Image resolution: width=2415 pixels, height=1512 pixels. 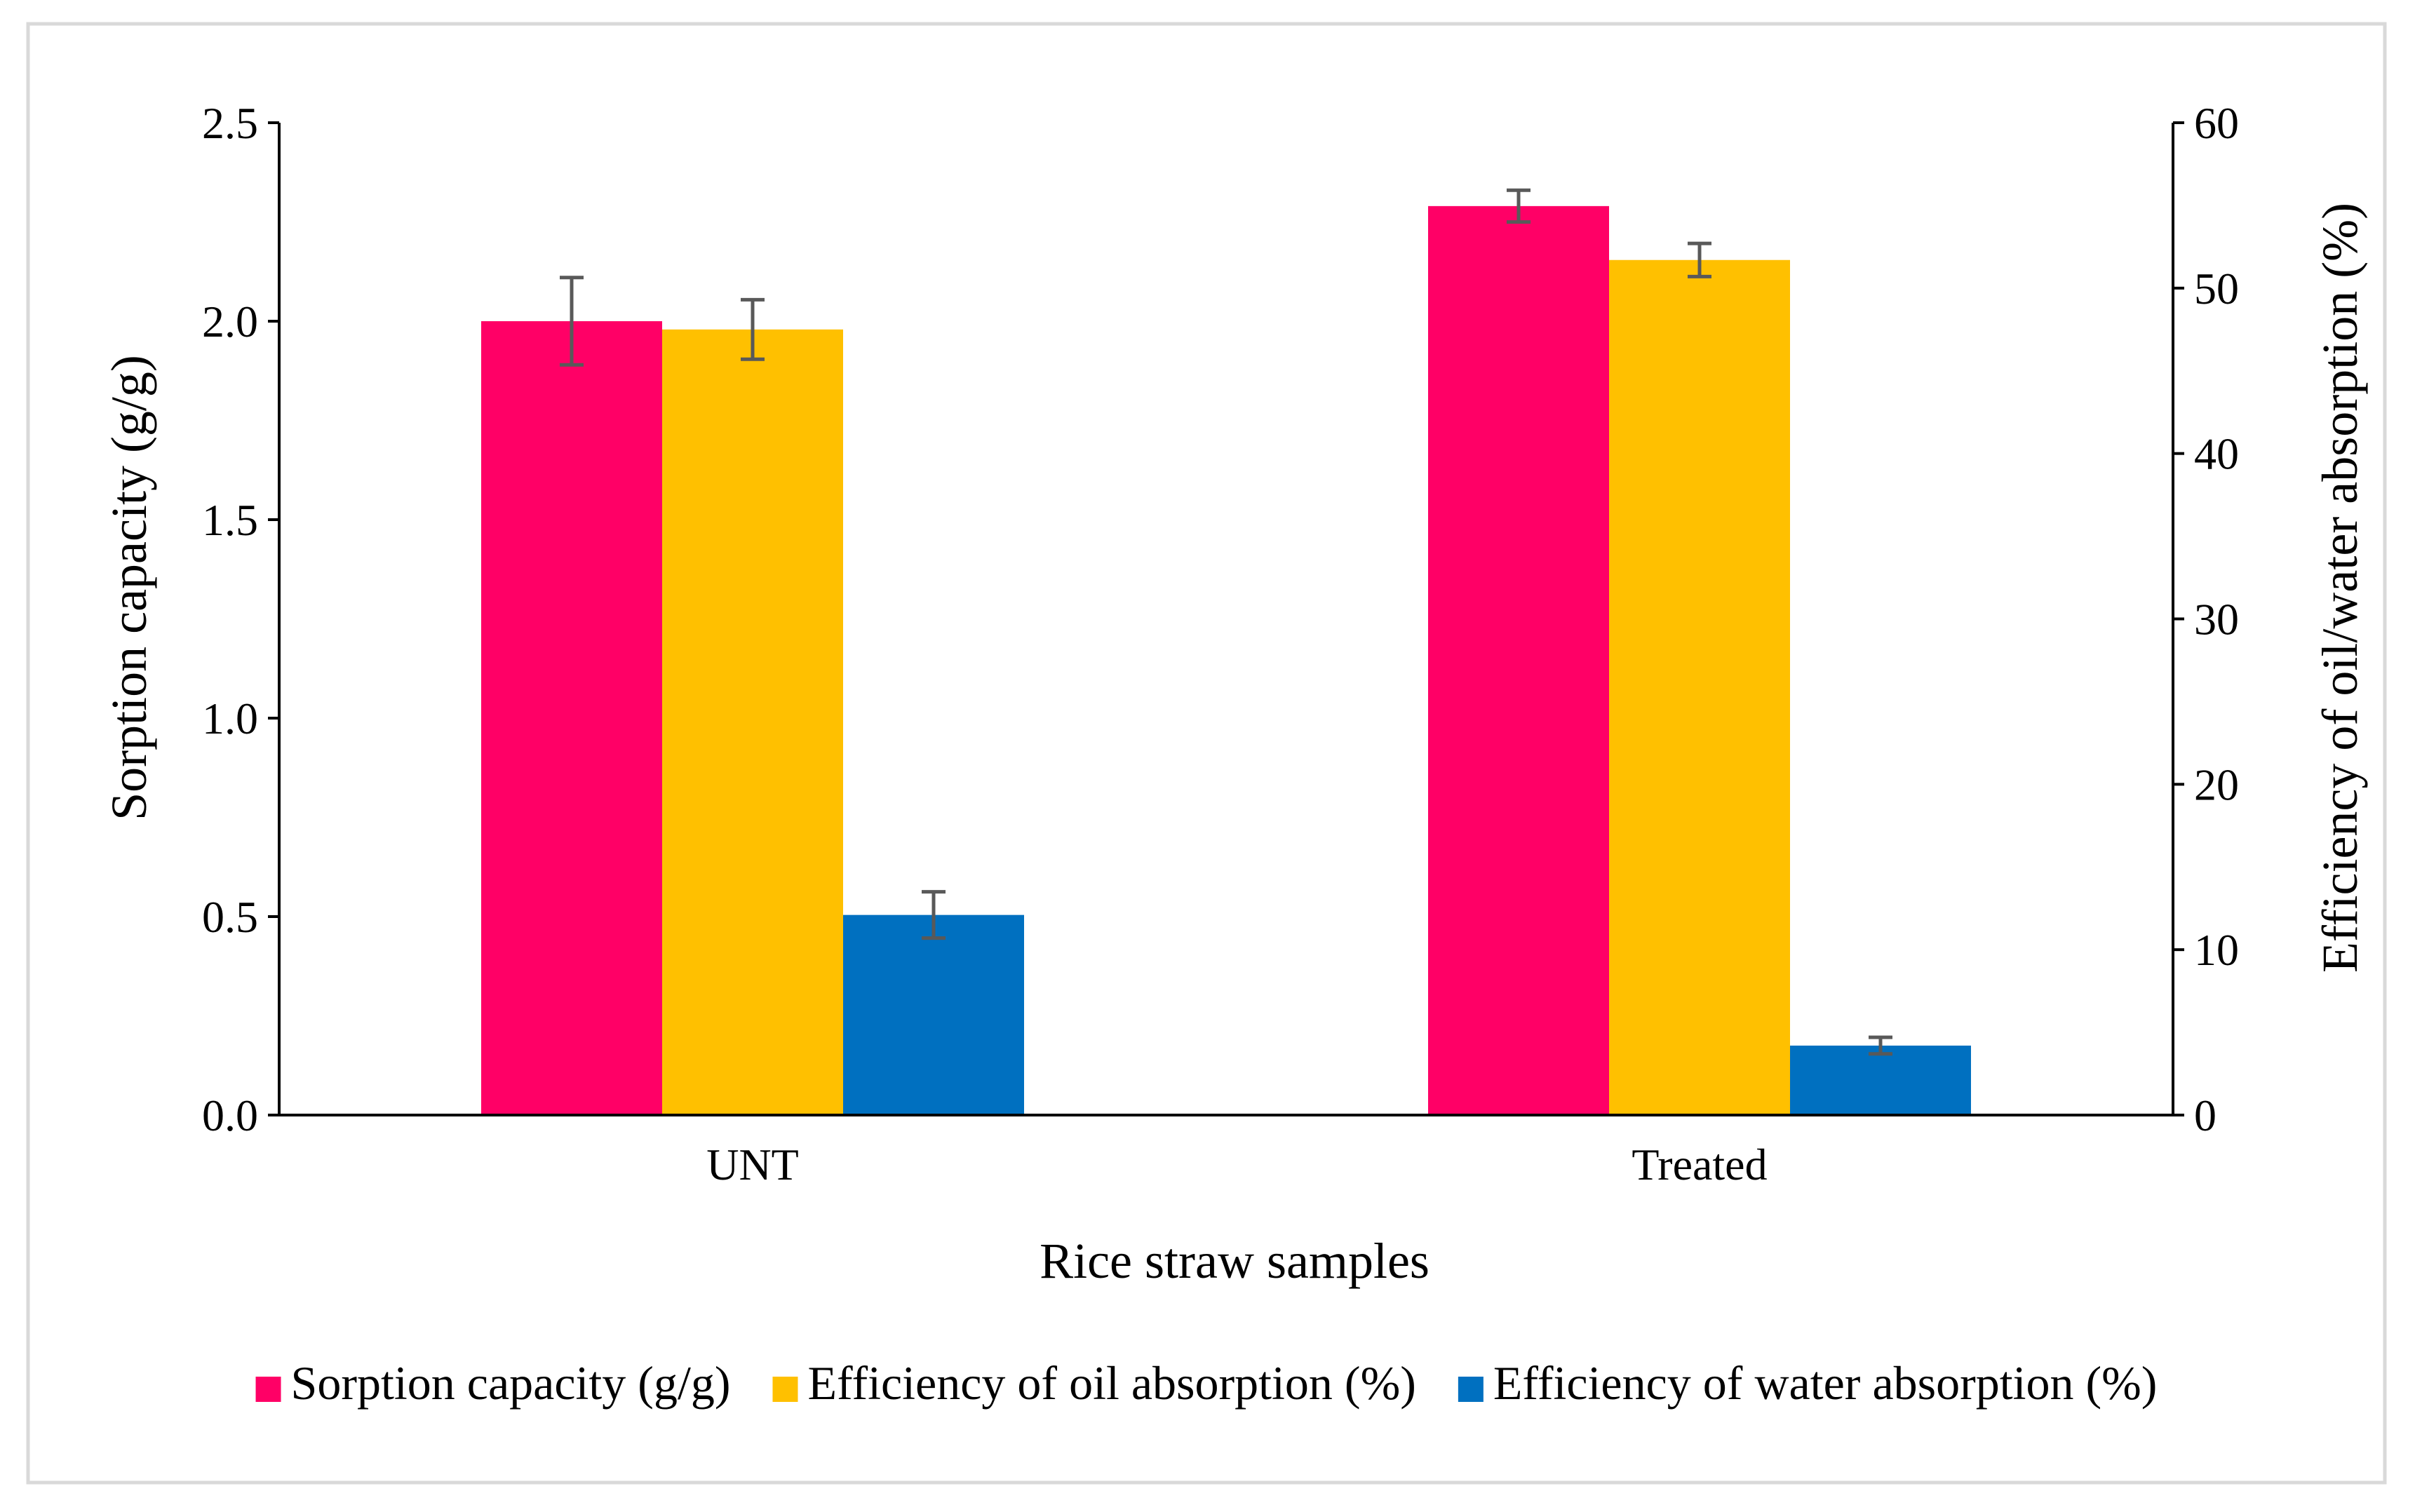 What do you see at coordinates (2216, 784) in the screenshot?
I see `right-tick-label: 20` at bounding box center [2216, 784].